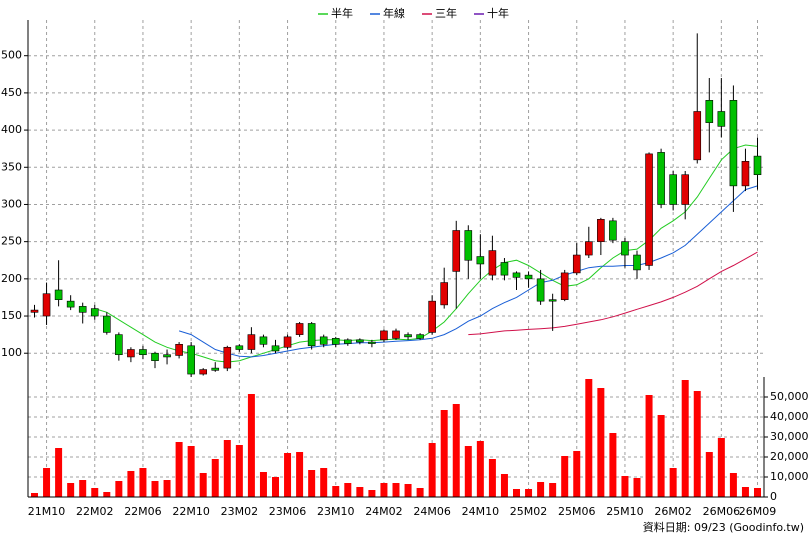  Describe the element at coordinates (95, 511) in the screenshot. I see `x-tick-label: 22M02` at that location.